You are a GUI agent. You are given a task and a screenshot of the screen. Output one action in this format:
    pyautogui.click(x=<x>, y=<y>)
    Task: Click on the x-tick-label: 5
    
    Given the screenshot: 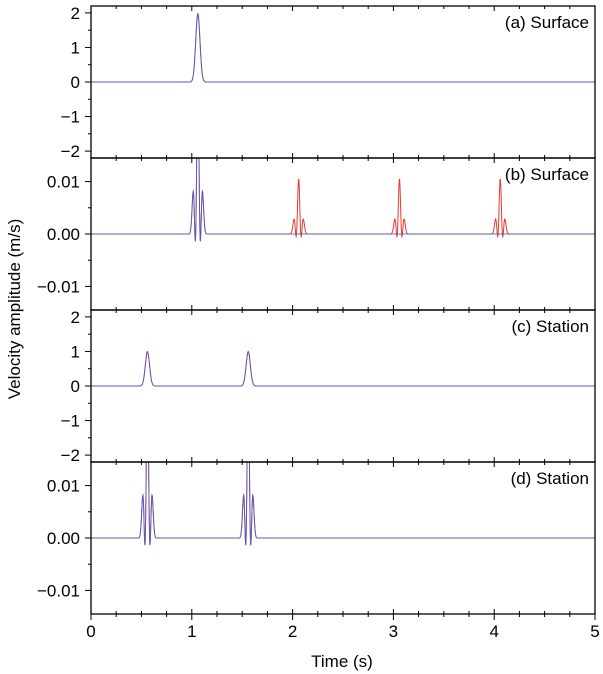 What is the action you would take?
    pyautogui.click(x=594, y=631)
    